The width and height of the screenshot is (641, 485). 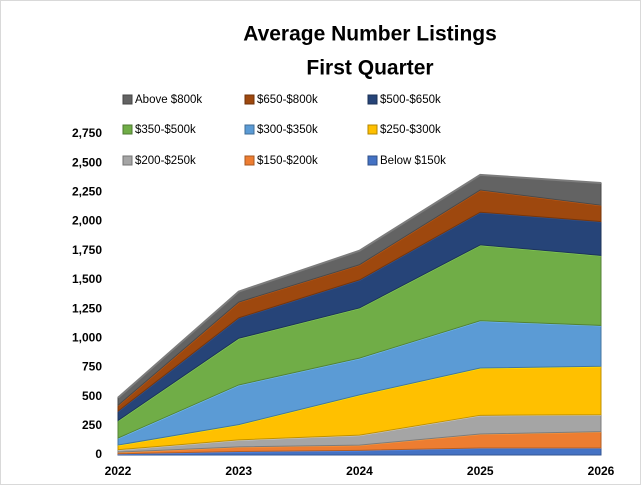 What do you see at coordinates (87, 162) in the screenshot?
I see `y-tick-label: 2,500` at bounding box center [87, 162].